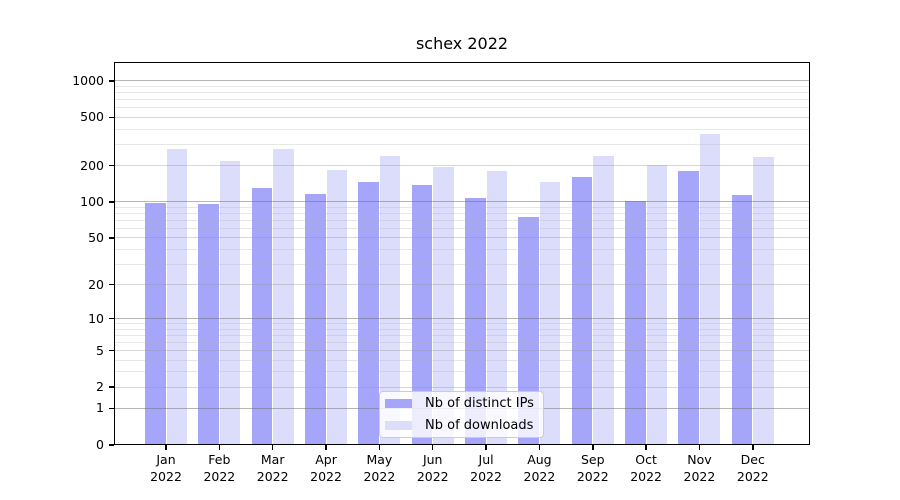 The image size is (900, 500). Describe the element at coordinates (432, 447) in the screenshot. I see `x-tick-jun` at that location.